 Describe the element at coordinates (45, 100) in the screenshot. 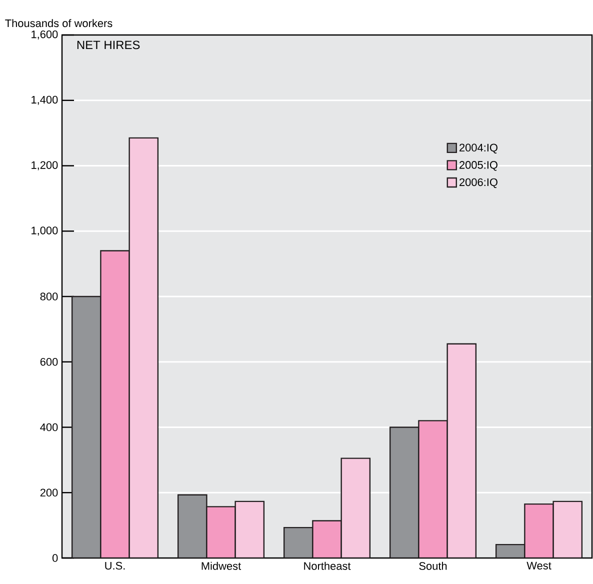

I see `y-tick-label: 1,400` at that location.